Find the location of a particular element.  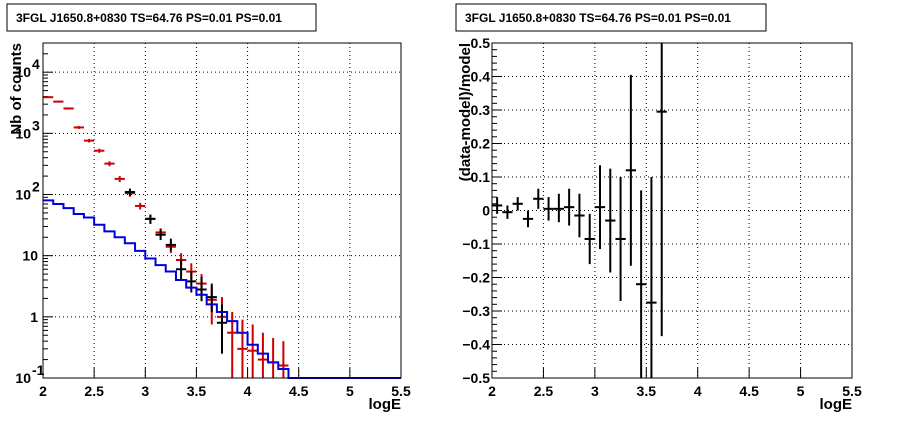

residual-y-tick-label: −0.4 is located at coordinates (476, 345).